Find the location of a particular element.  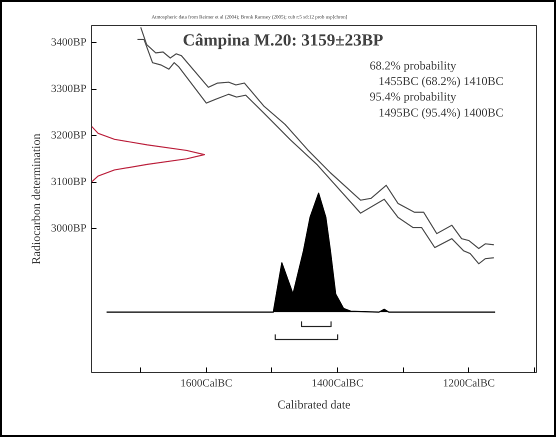

y-tick-label: 3300BP is located at coordinates (69, 89).